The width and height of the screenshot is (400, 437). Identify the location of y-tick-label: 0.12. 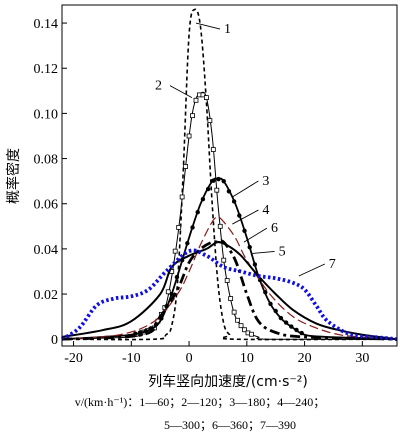
(46, 69).